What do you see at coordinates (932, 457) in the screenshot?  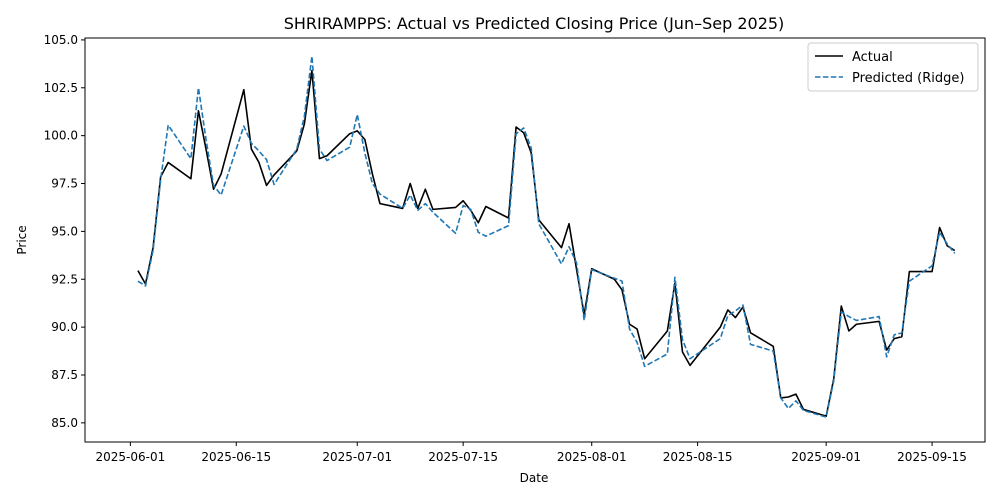 I see `x-tick-label: 2025-09-15` at bounding box center [932, 457].